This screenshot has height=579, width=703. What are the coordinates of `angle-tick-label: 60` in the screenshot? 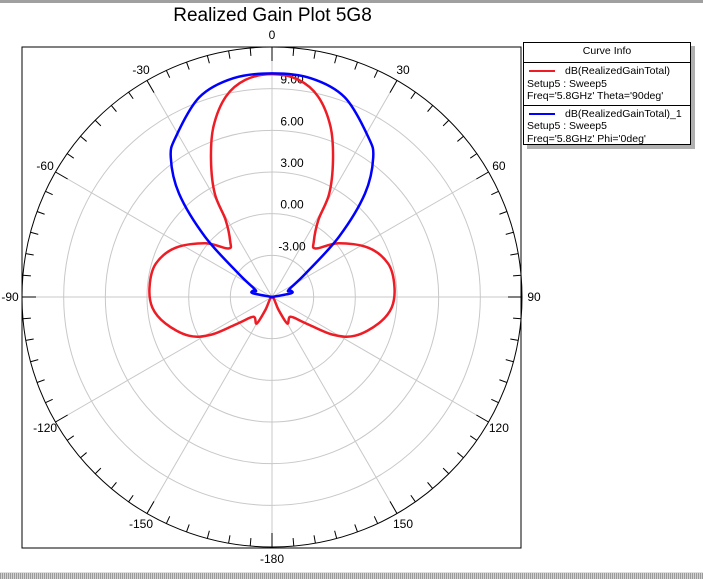 It's located at (499, 166).